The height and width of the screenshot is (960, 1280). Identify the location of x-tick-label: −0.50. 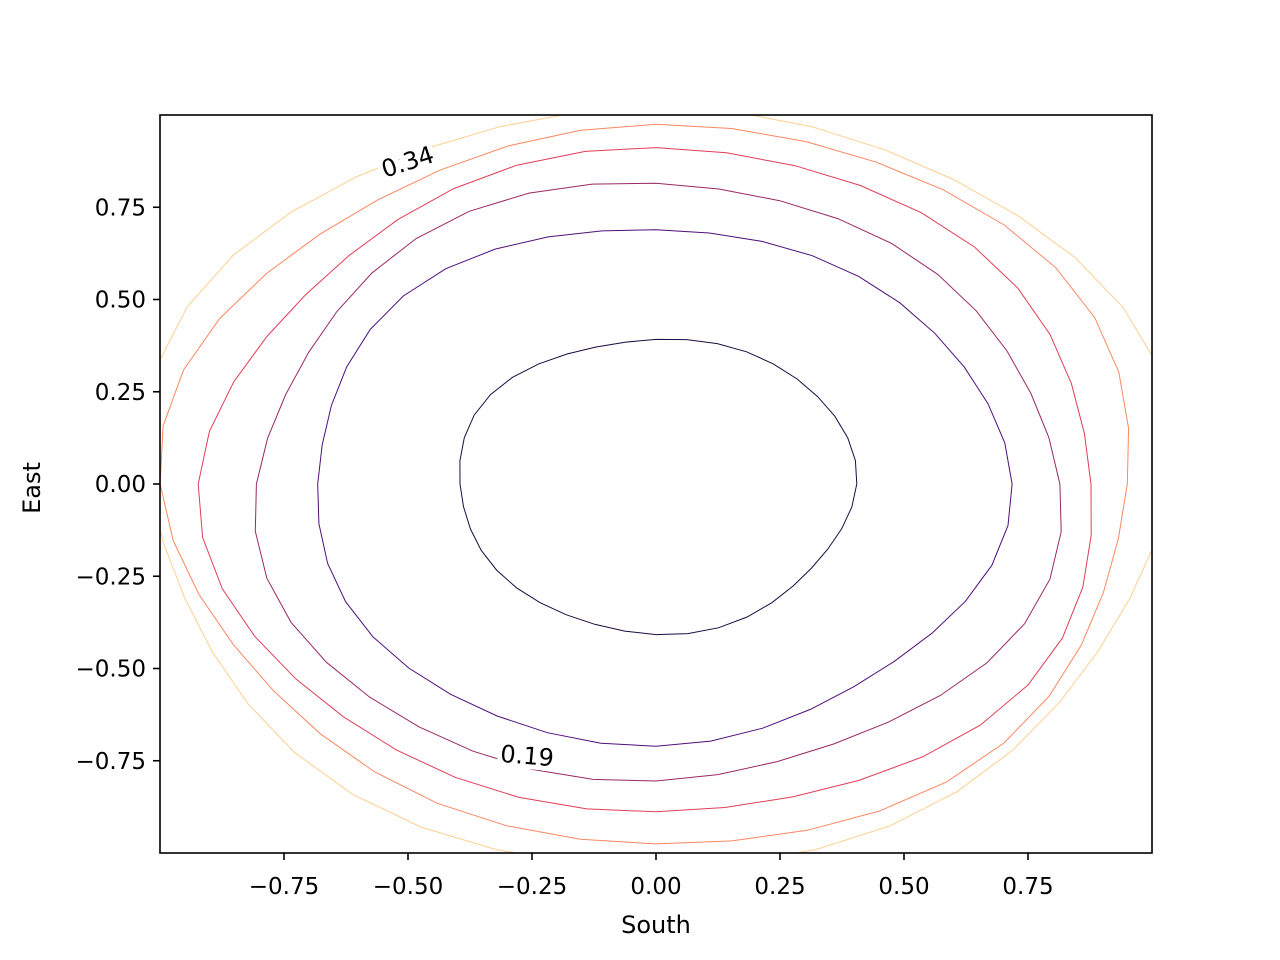
(408, 887).